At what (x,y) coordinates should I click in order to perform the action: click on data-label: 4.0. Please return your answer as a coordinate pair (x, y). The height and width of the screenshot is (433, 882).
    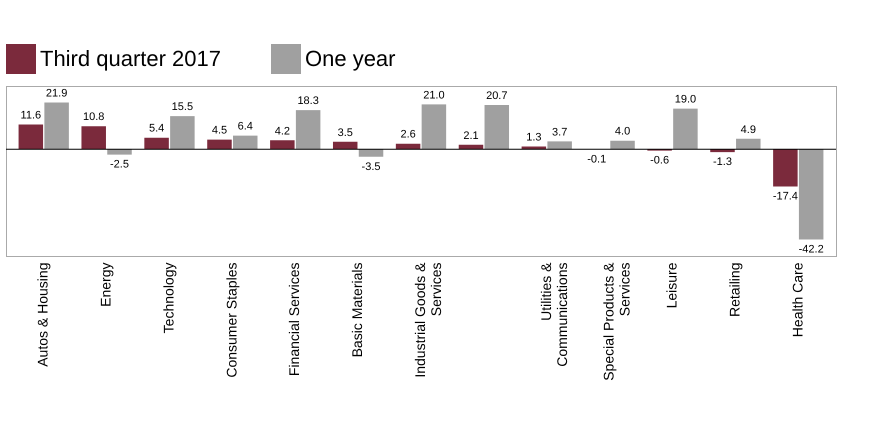
    Looking at the image, I should click on (622, 132).